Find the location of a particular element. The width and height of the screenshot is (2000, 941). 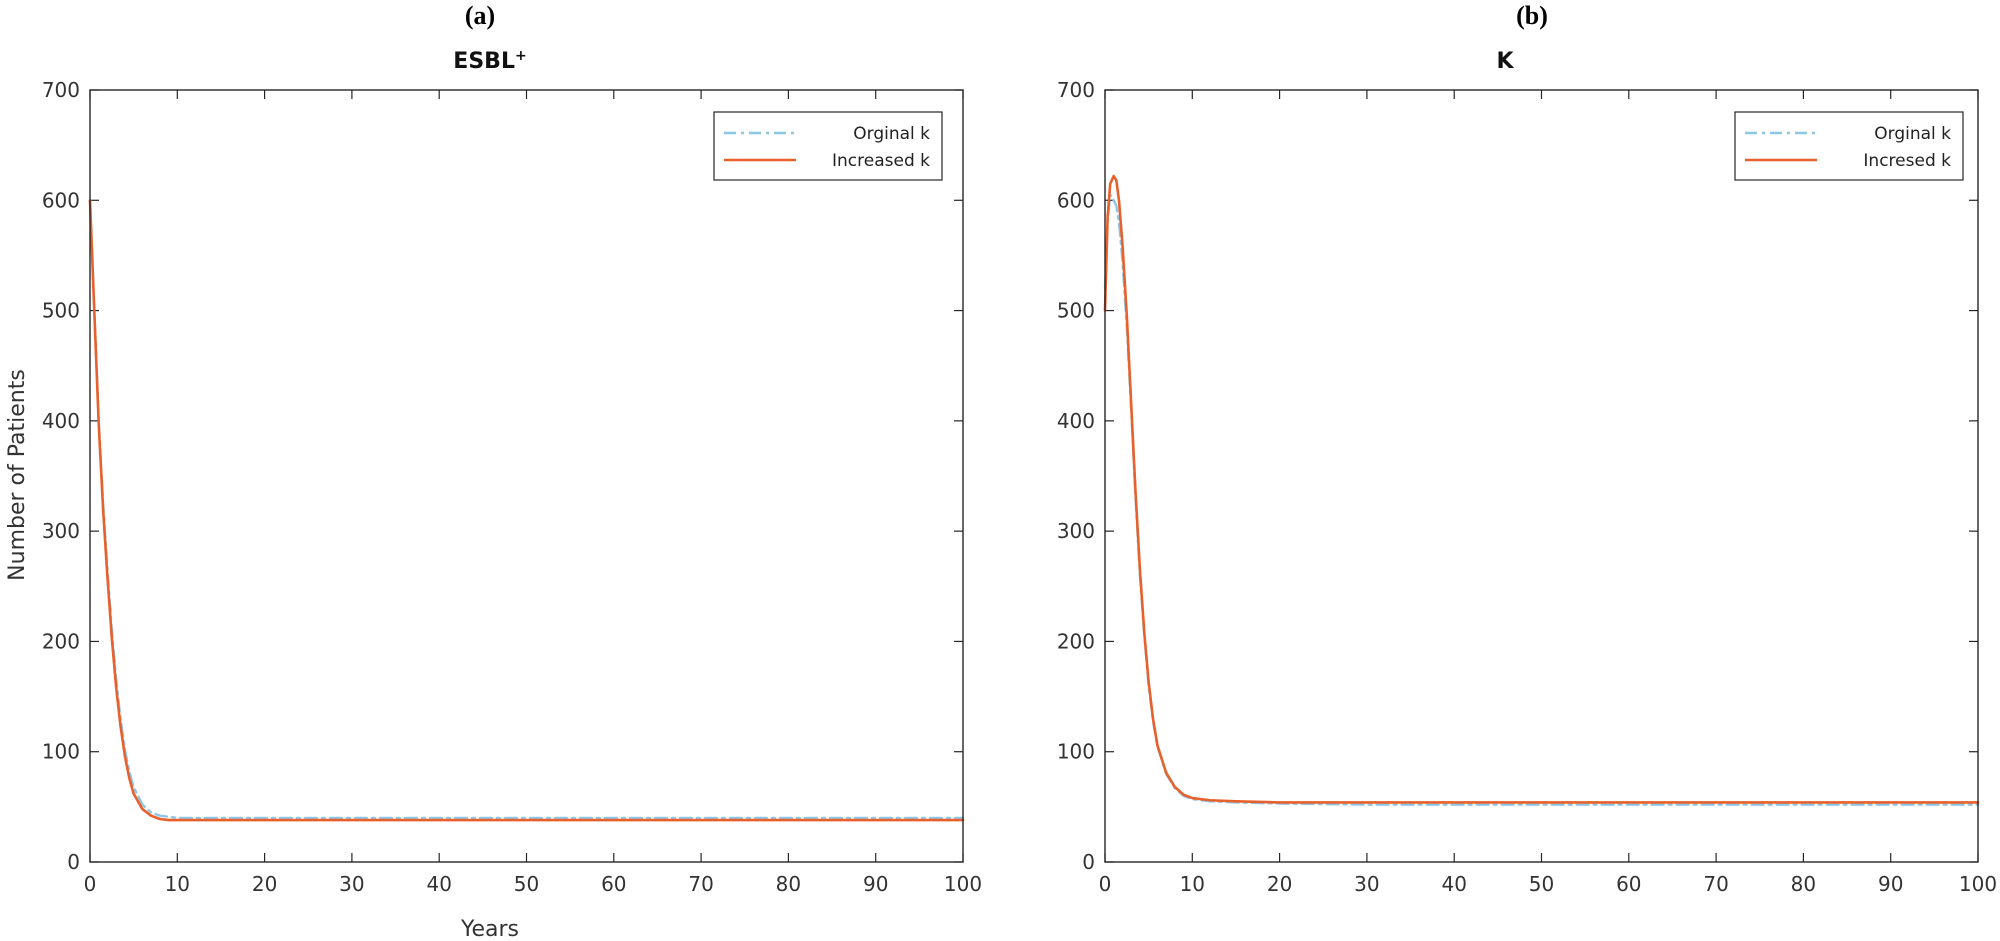

panel-b-x-tick-label: 80 is located at coordinates (1803, 884).